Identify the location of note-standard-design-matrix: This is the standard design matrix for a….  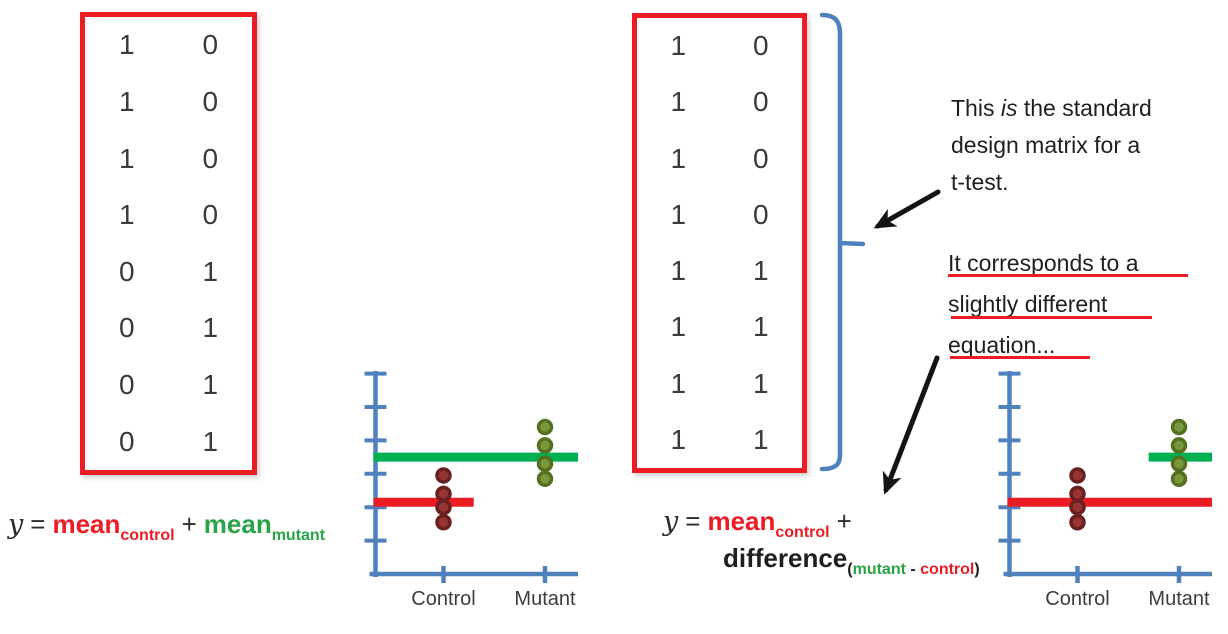
(1051, 145).